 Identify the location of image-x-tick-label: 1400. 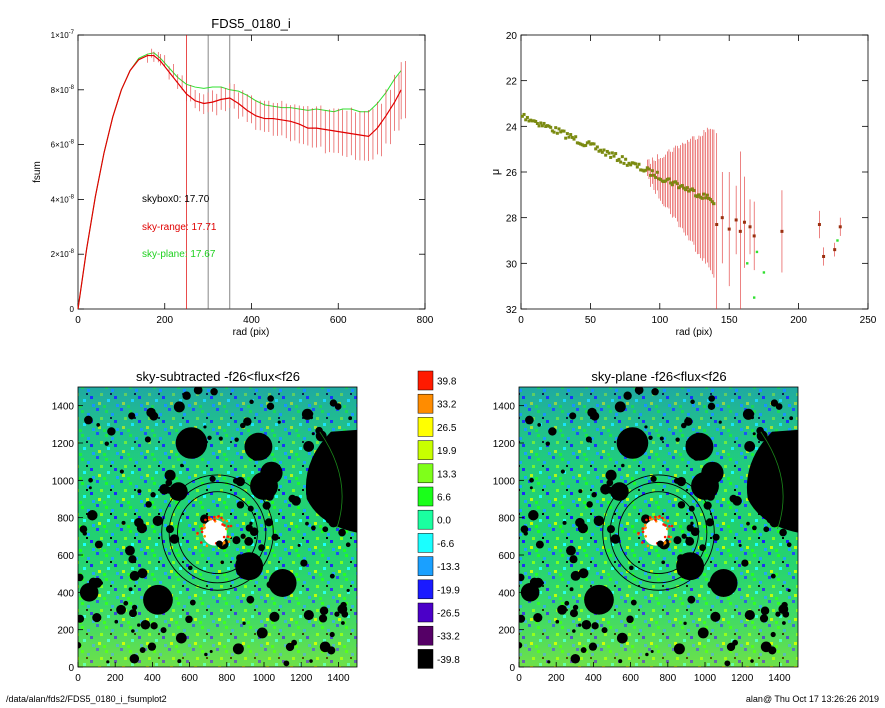
(338, 678).